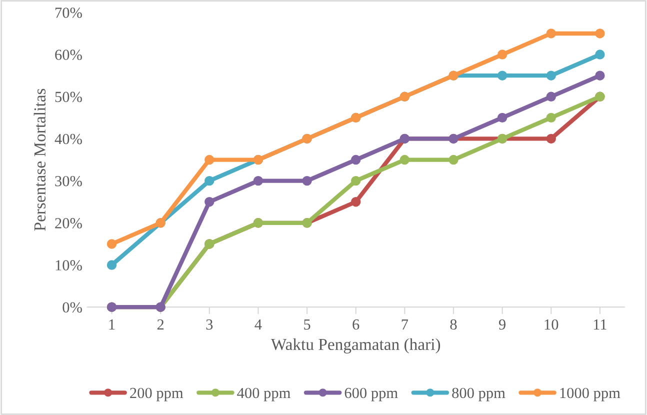  What do you see at coordinates (307, 325) in the screenshot?
I see `x-tick-label: 5` at bounding box center [307, 325].